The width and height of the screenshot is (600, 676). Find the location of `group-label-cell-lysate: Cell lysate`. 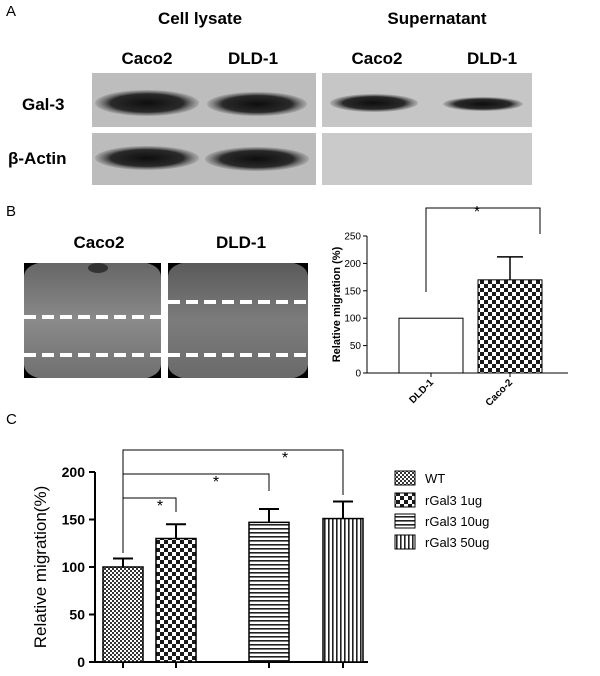

group-label-cell-lysate: Cell lysate is located at coordinates (200, 18).